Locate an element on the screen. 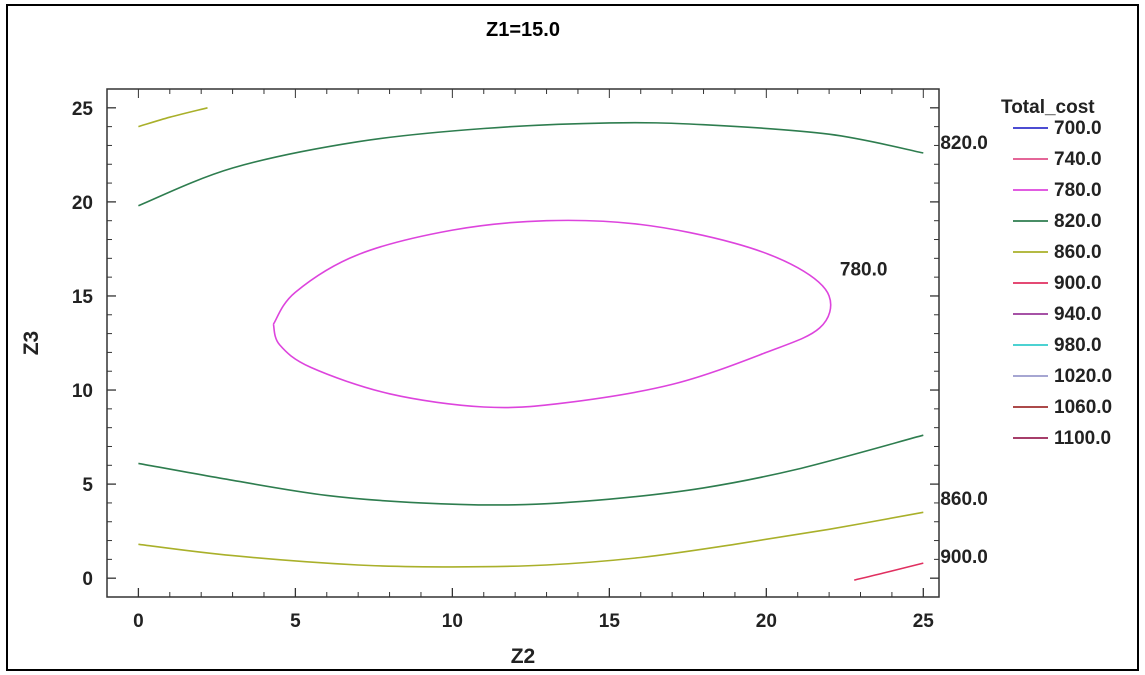 Image resolution: width=1145 pixels, height=675 pixels. x-tick-label: 20 is located at coordinates (766, 621).